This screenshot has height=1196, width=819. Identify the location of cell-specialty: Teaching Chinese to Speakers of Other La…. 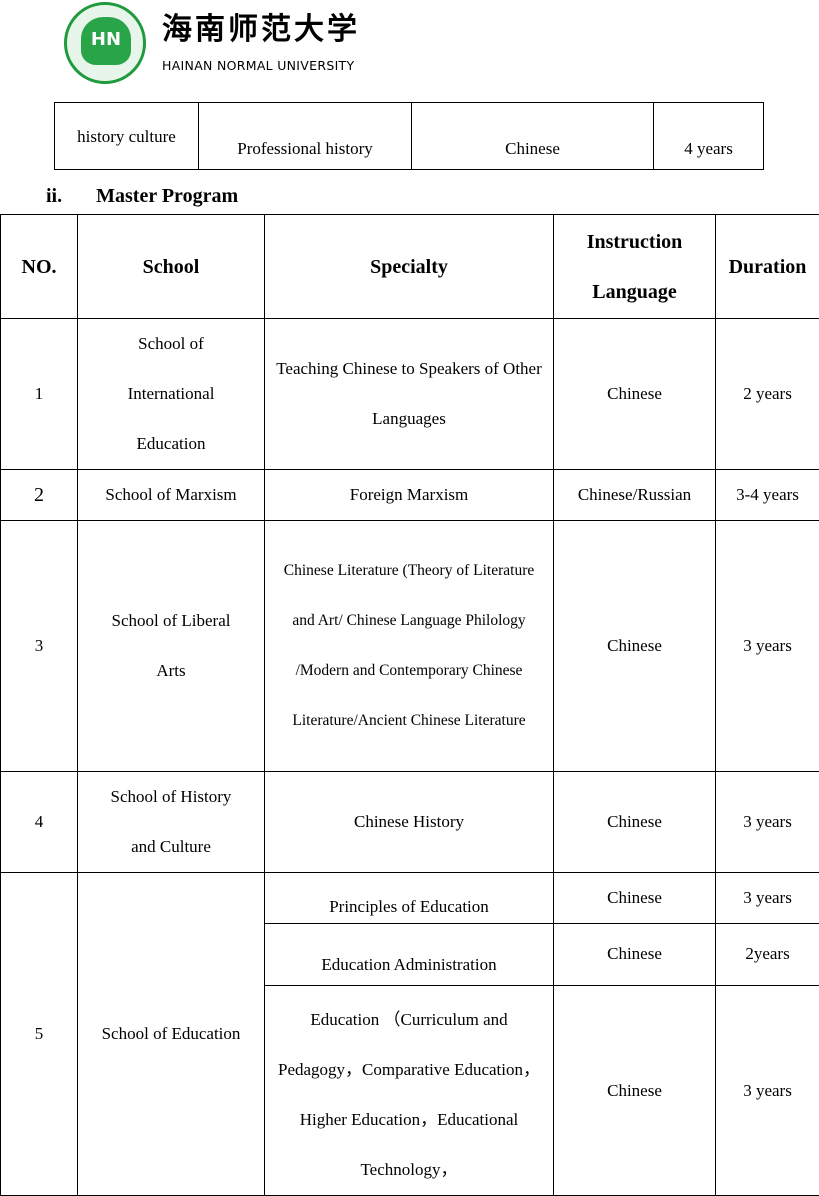
(409, 394).